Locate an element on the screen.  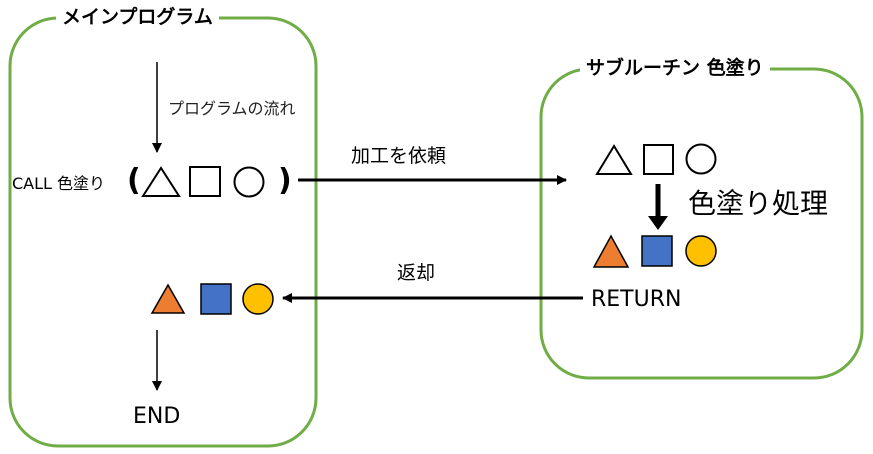
main-circle-filled is located at coordinates (258, 299).